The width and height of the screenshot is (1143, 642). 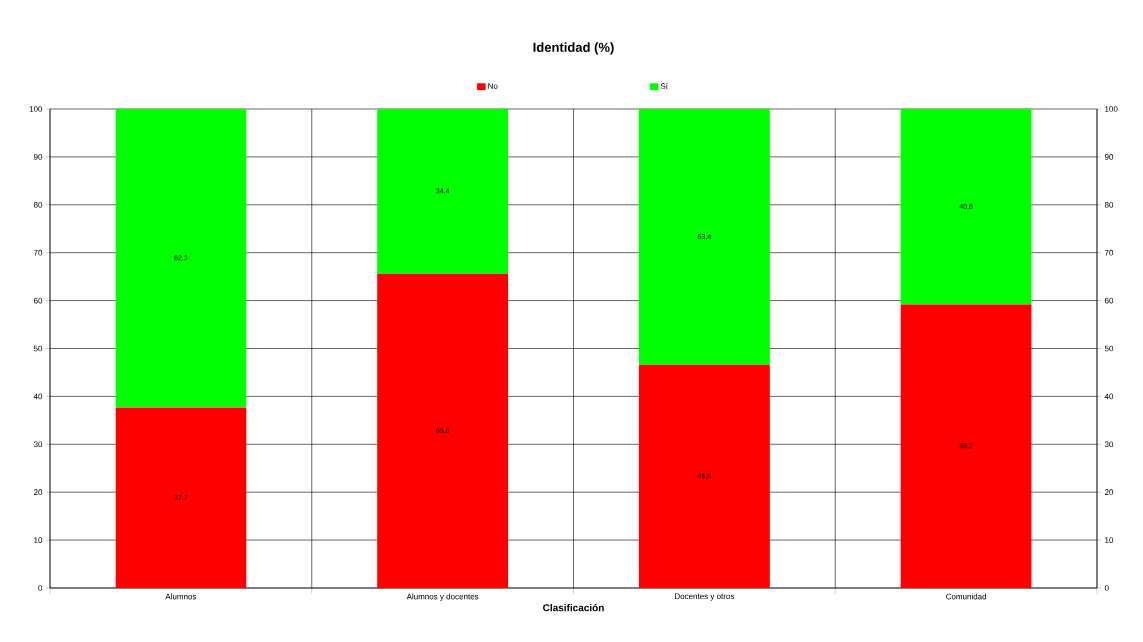 What do you see at coordinates (38, 492) in the screenshot?
I see `y-tick-label: 20` at bounding box center [38, 492].